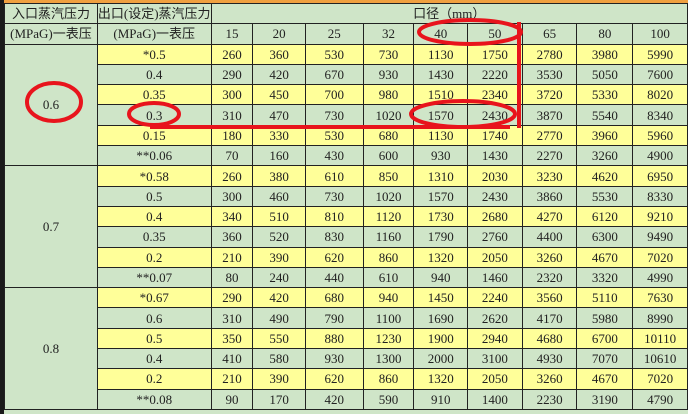  What do you see at coordinates (154, 257) in the screenshot?
I see `outlet-pressure-cell: 0.2` at bounding box center [154, 257].